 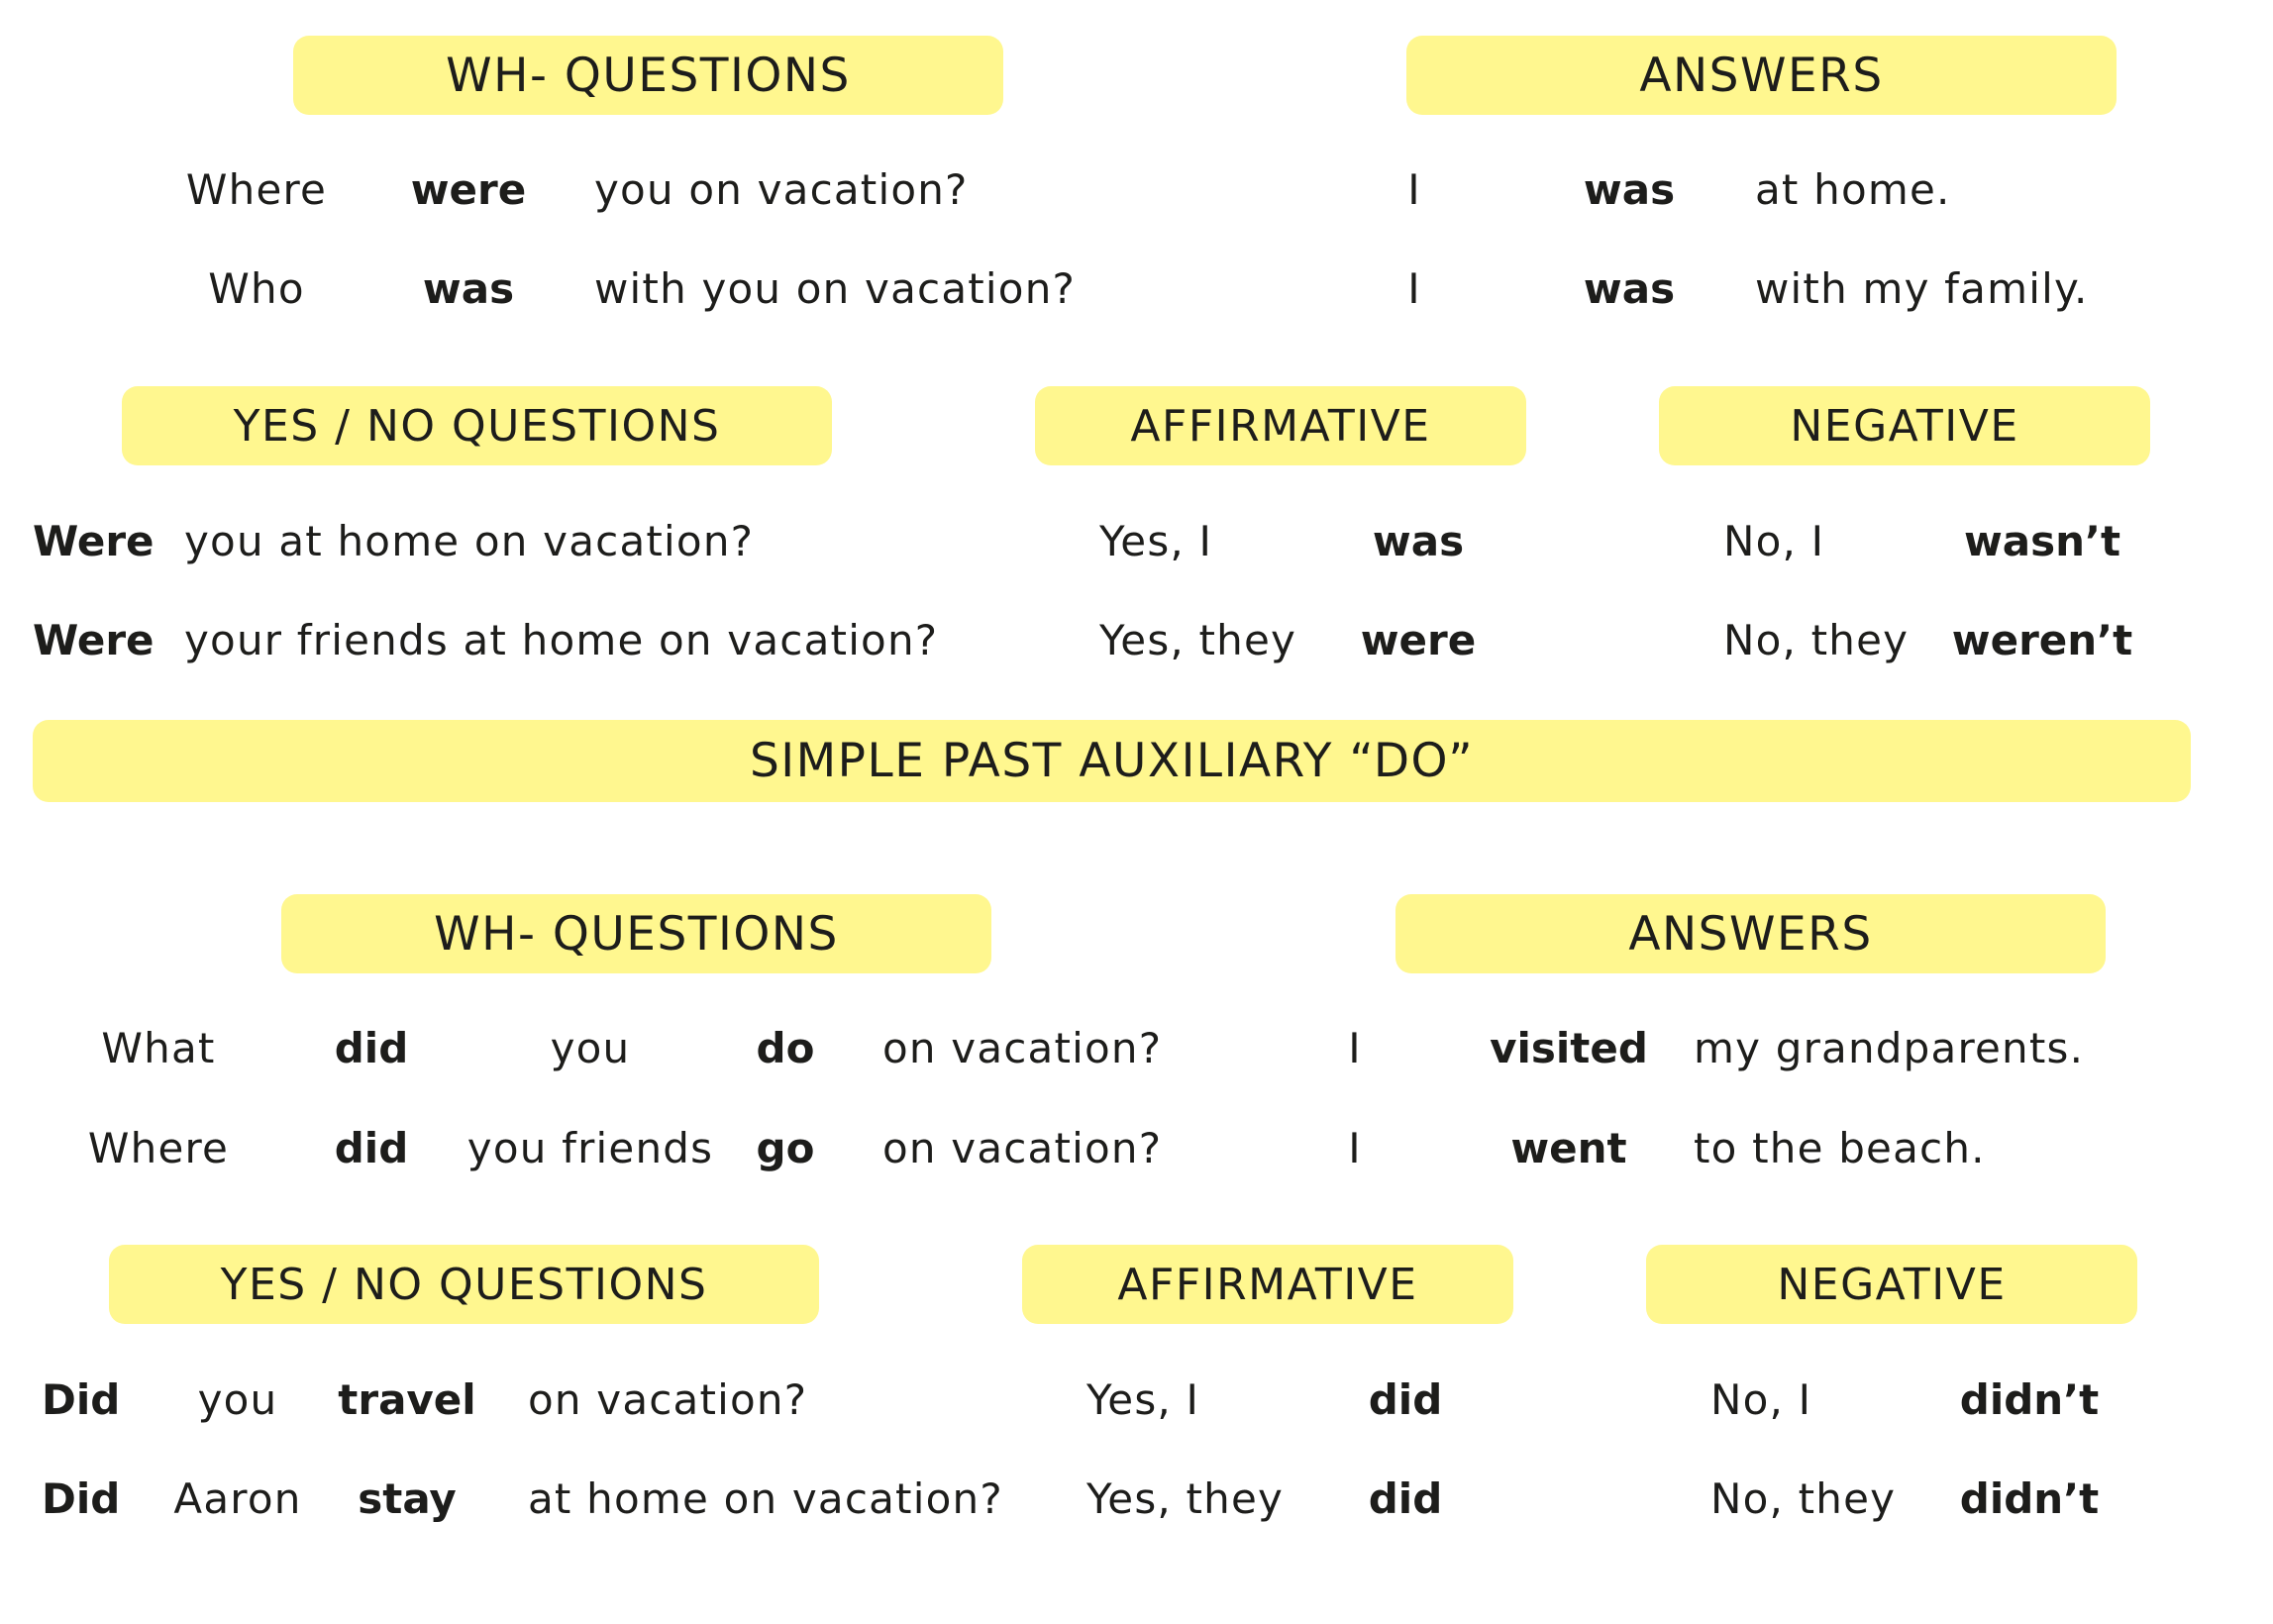 What do you see at coordinates (468, 288) in the screenshot?
I see `verb: was` at bounding box center [468, 288].